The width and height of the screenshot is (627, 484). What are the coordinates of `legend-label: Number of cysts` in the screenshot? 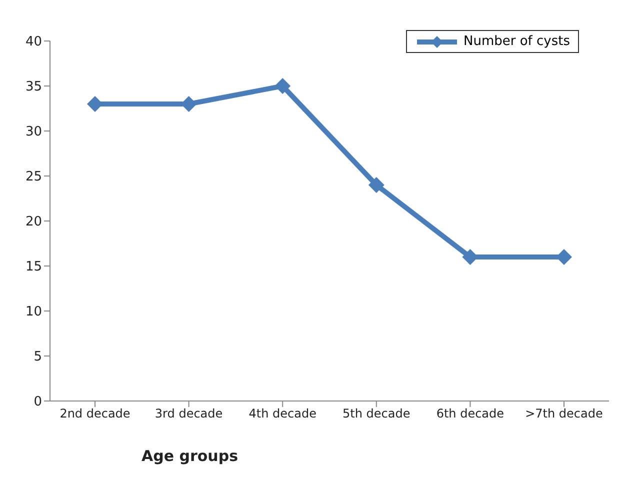 It's located at (516, 41).